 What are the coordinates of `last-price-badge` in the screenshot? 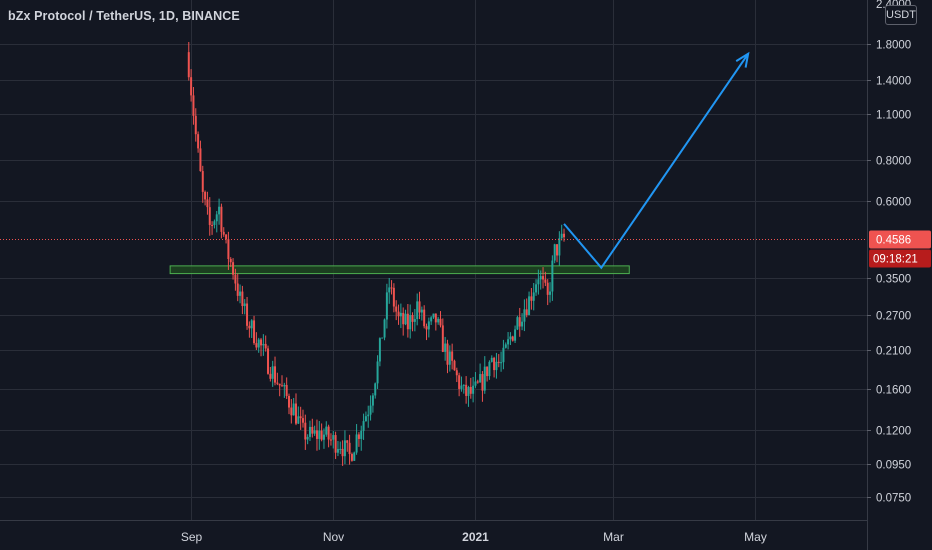 It's located at (900, 239).